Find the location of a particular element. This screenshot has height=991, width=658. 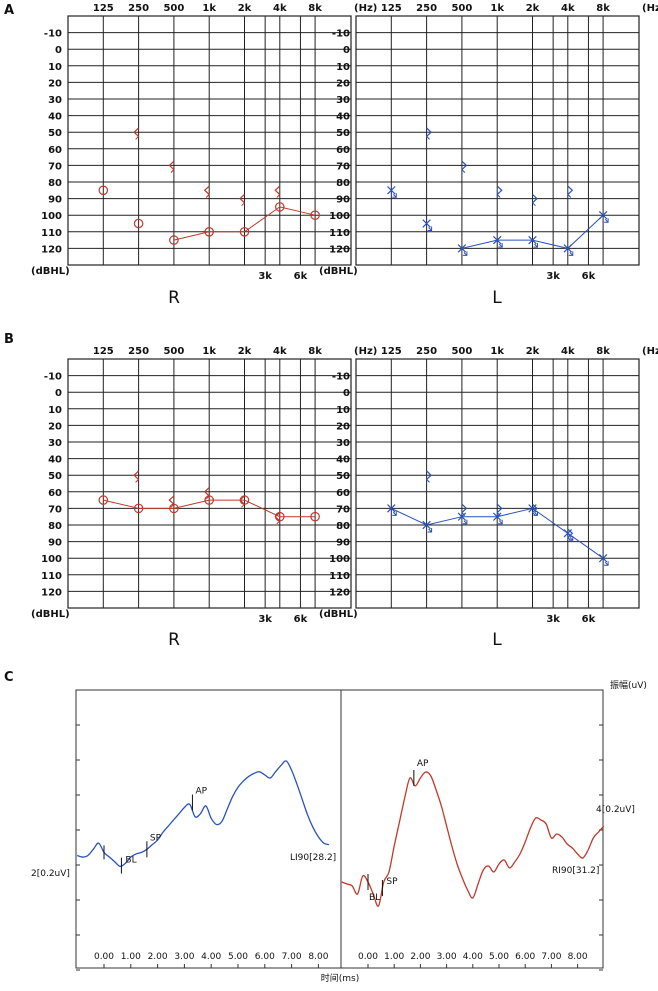

freq-extra-label: 6k is located at coordinates (589, 619).